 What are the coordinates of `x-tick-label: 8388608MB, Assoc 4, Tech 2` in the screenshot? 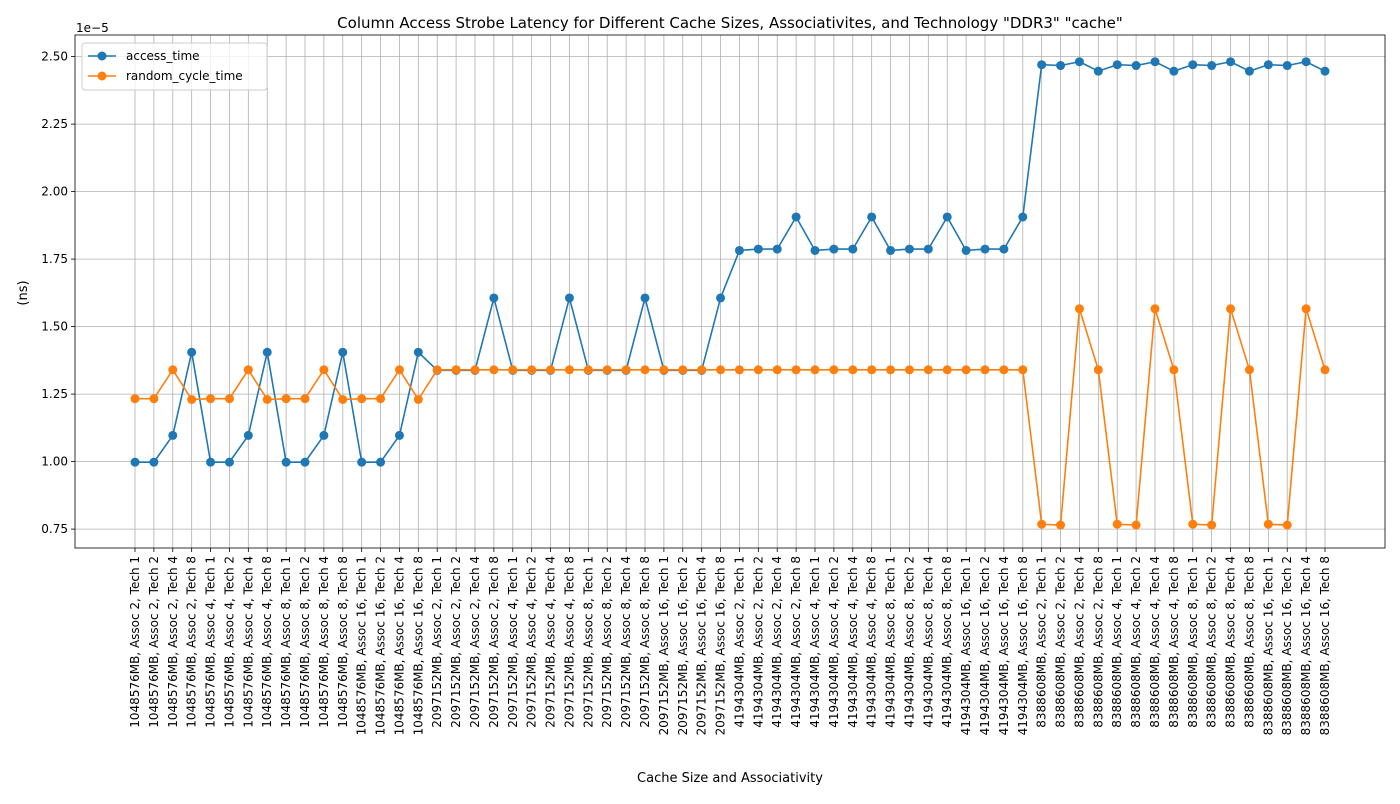 It's located at (1136, 642).